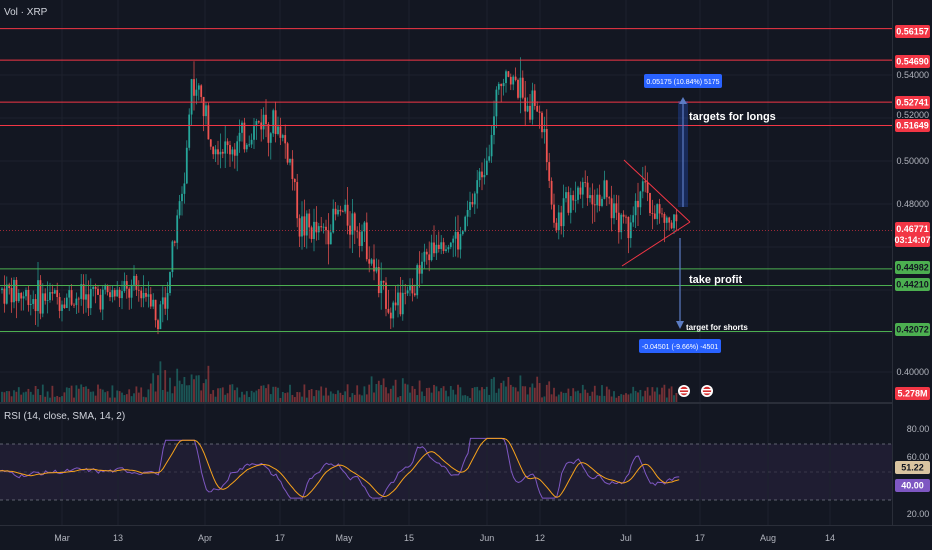  What do you see at coordinates (918, 429) in the screenshot?
I see `rsi-tick: 80.00` at bounding box center [918, 429].